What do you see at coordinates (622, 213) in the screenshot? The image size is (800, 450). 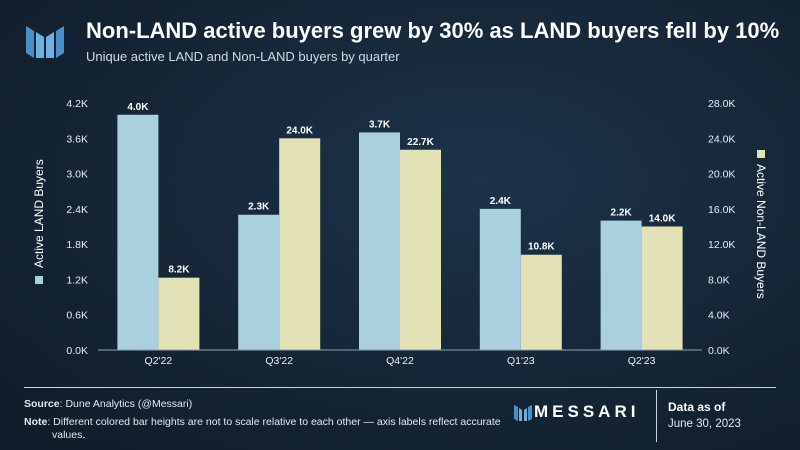 I see `land-bar-label: 2.2K` at bounding box center [622, 213].